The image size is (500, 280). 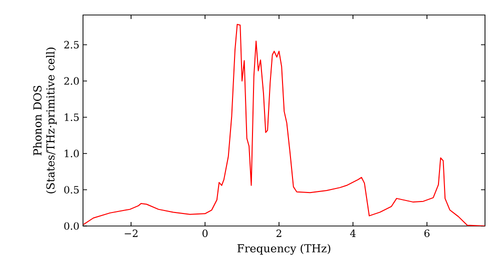 What do you see at coordinates (283, 249) in the screenshot?
I see `x-axis-title: Frequency (THz)` at bounding box center [283, 249].